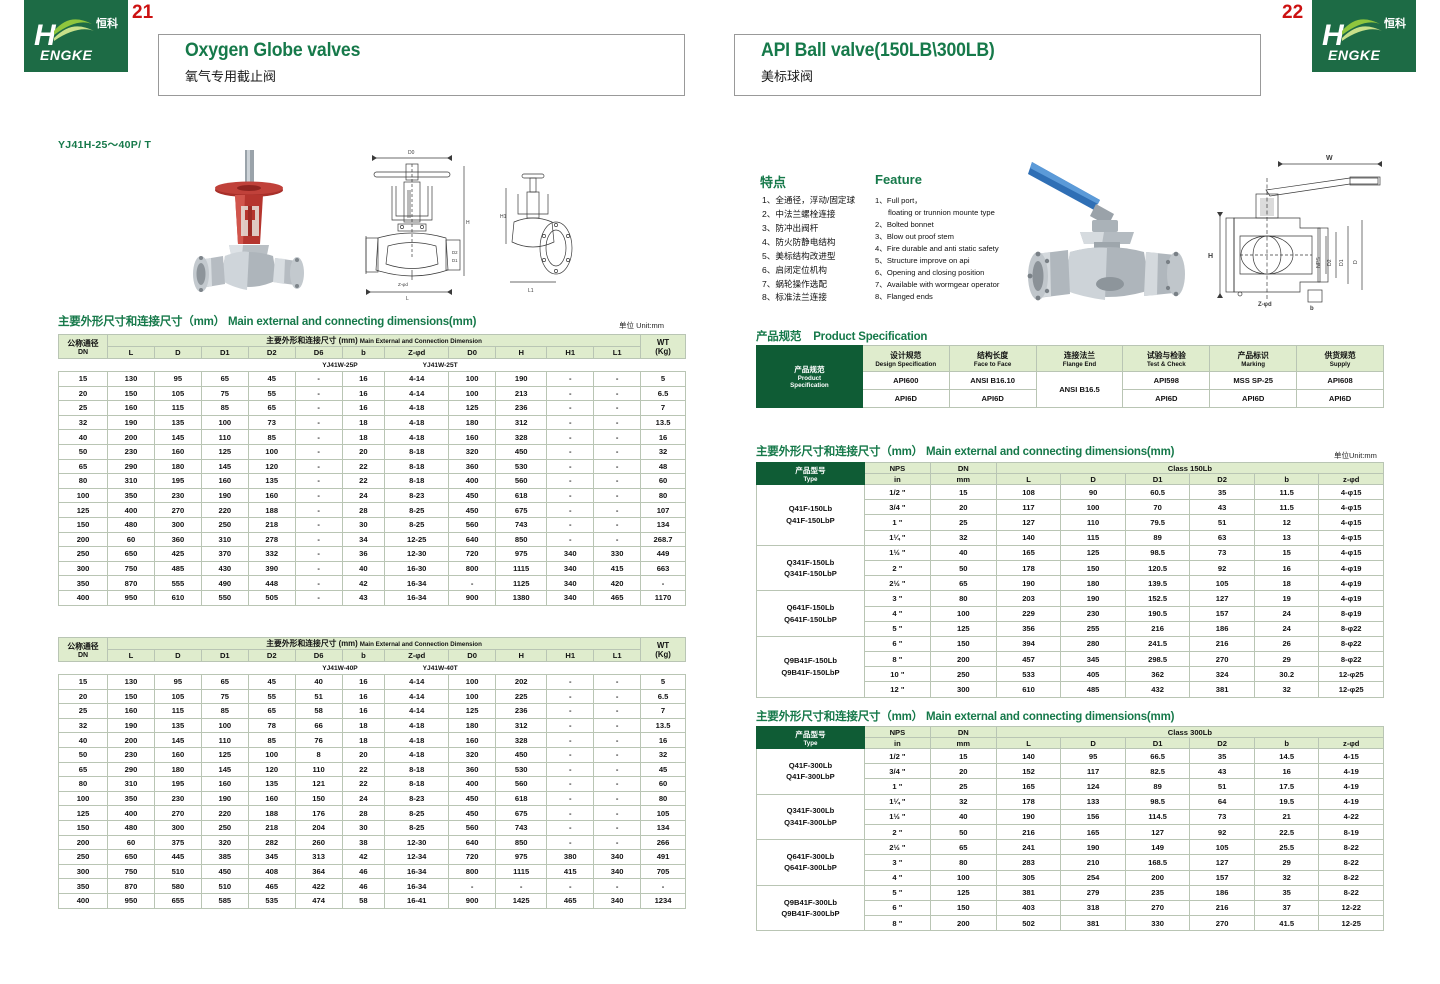  What do you see at coordinates (271, 422) in the screenshot?
I see `table-cell: 73` at bounding box center [271, 422].